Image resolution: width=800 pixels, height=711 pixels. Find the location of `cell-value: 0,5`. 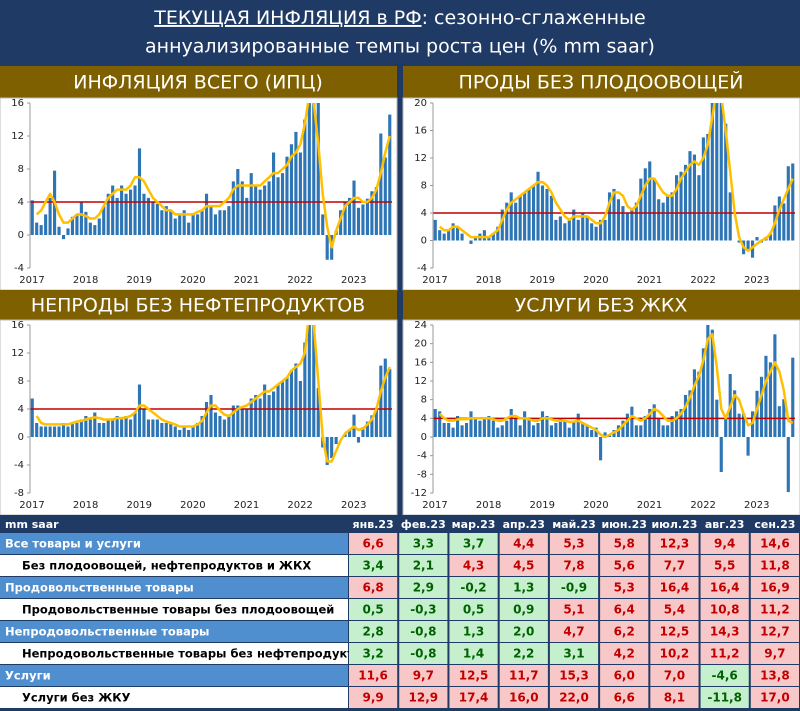

cell-value: 0,5 is located at coordinates (372, 610).